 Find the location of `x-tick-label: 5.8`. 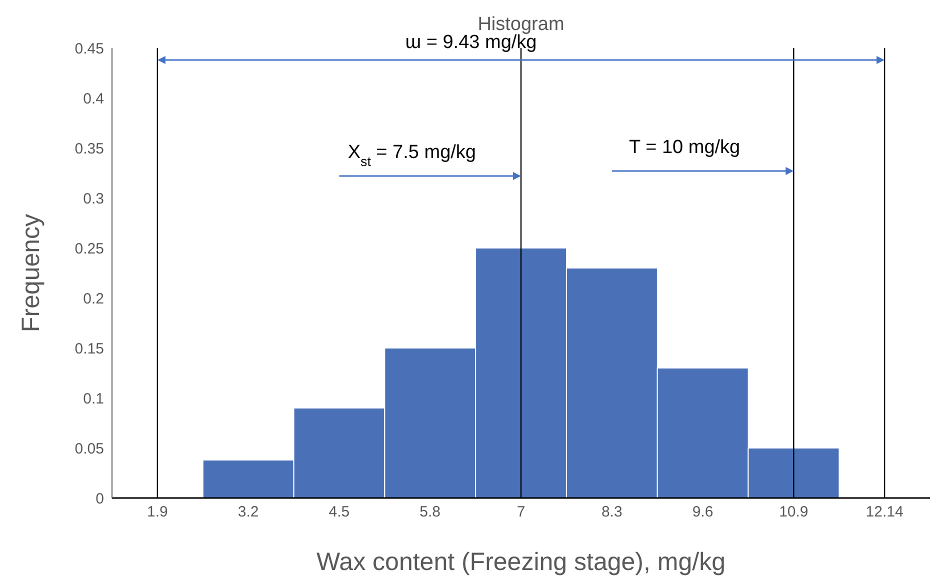

x-tick-label: 5.8 is located at coordinates (430, 512).